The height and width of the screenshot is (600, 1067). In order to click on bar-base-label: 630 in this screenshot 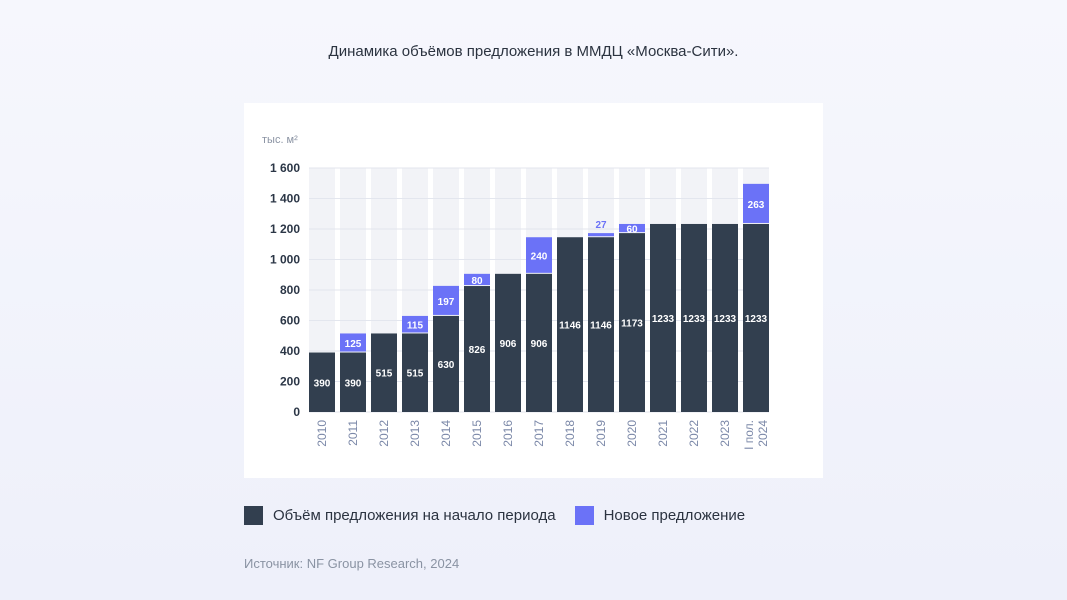, I will do `click(446, 365)`.